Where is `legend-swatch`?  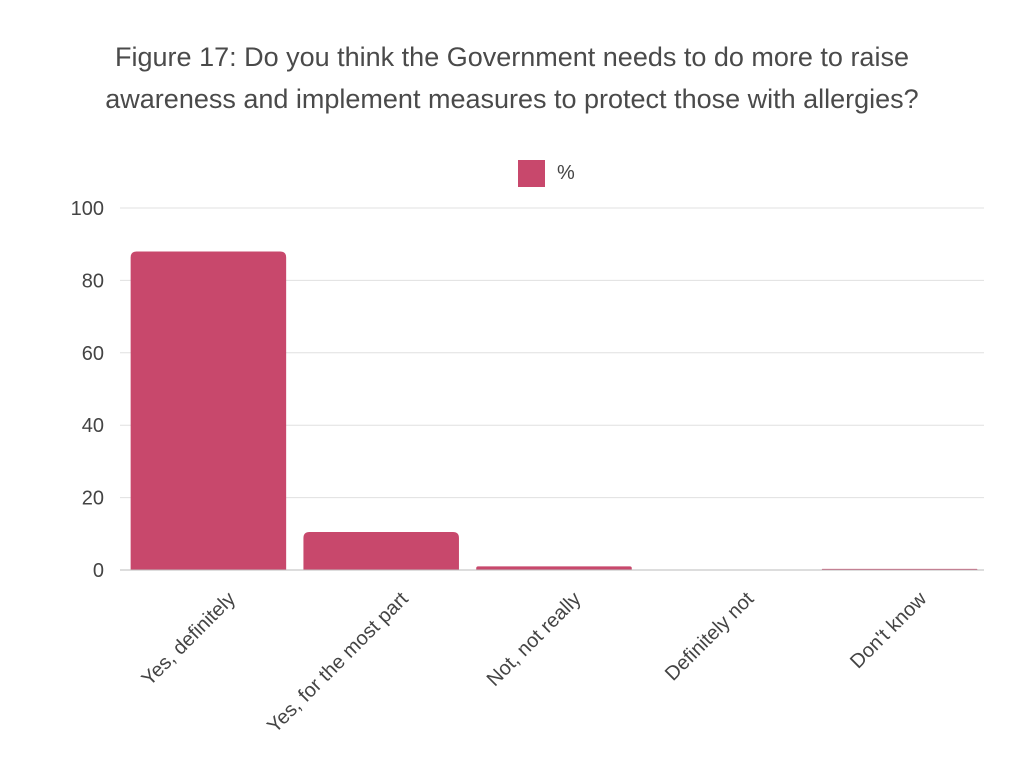
legend-swatch is located at coordinates (531, 173).